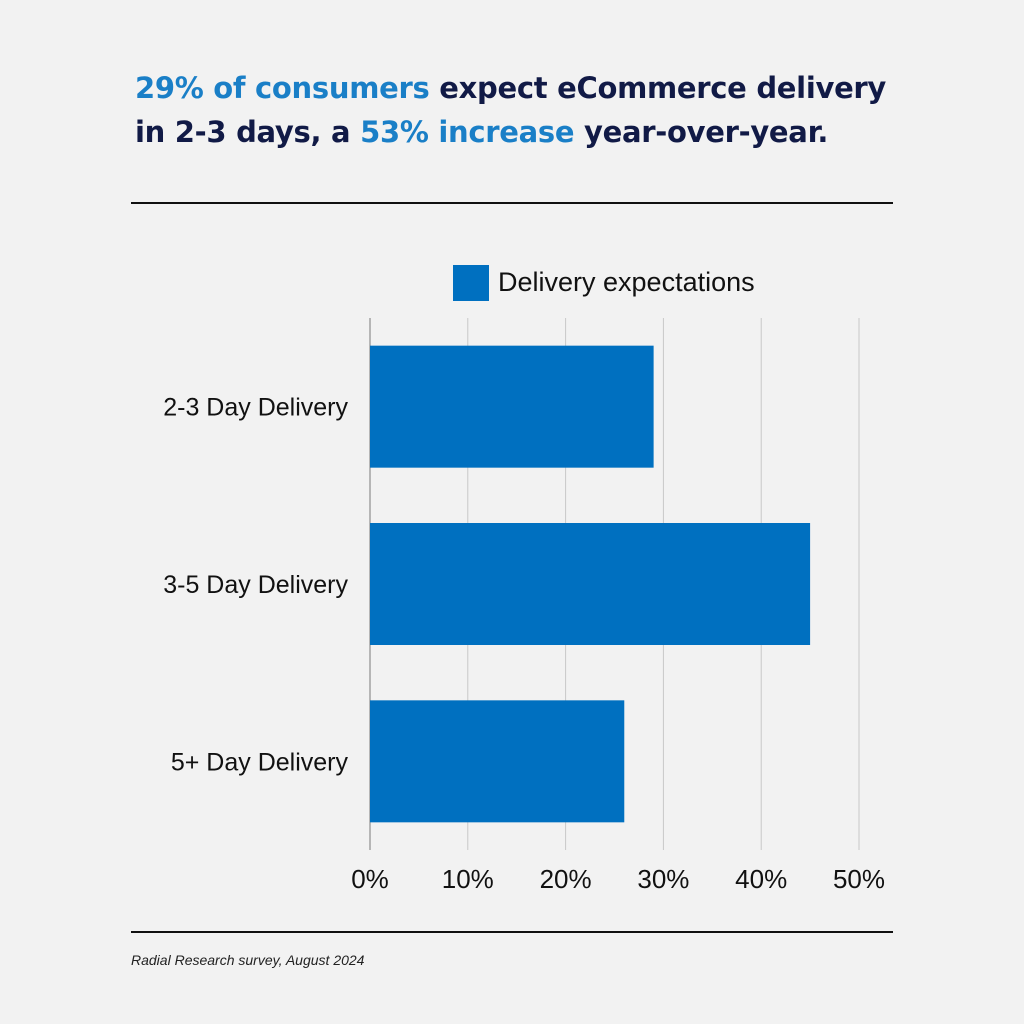 The image size is (1024, 1024). Describe the element at coordinates (761, 879) in the screenshot. I see `x-tick-label: 40%` at that location.